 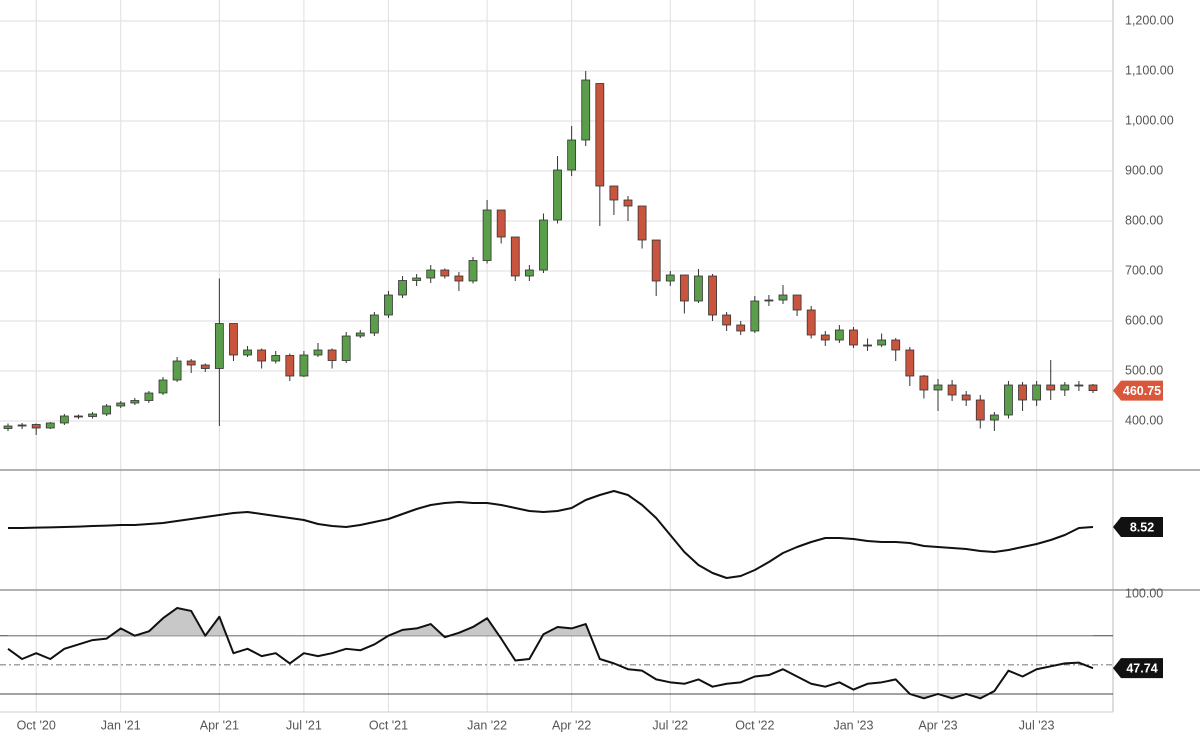 I want to click on x-tick-label: Apr '23, so click(x=937, y=725).